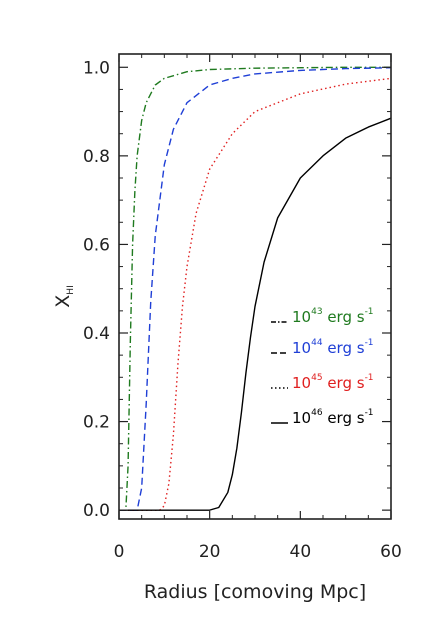 The height and width of the screenshot is (629, 428). I want to click on y-axis-label-main: X, so click(63, 301).